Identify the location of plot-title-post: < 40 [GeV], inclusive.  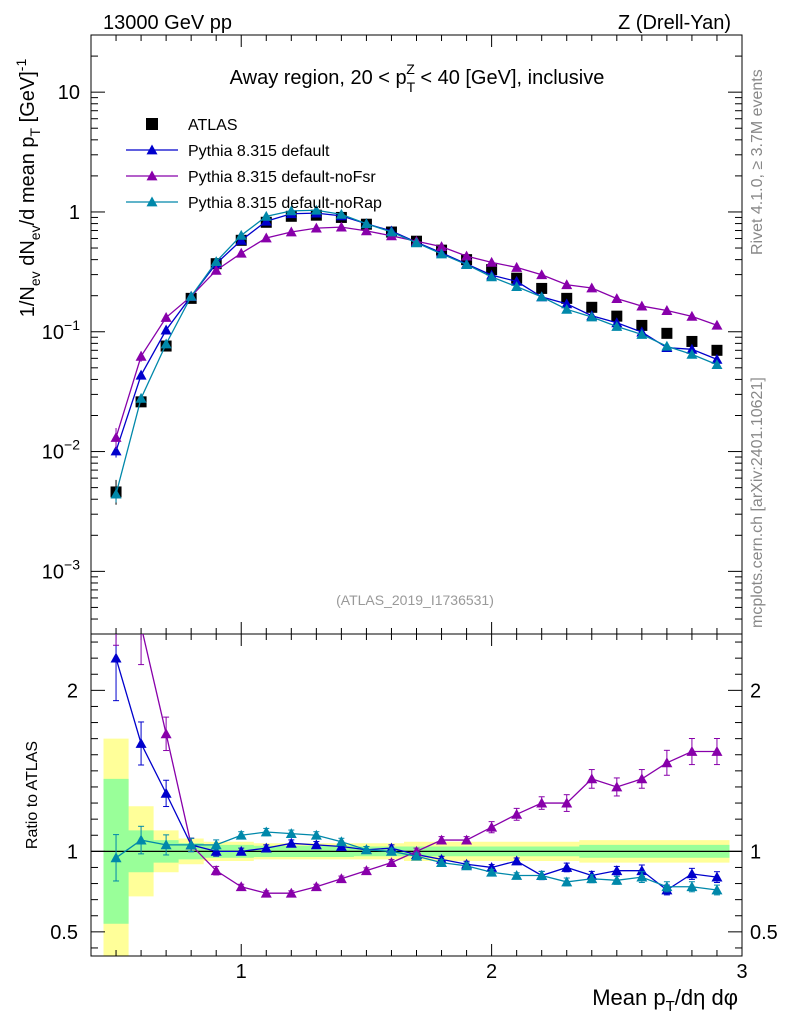
(510, 78).